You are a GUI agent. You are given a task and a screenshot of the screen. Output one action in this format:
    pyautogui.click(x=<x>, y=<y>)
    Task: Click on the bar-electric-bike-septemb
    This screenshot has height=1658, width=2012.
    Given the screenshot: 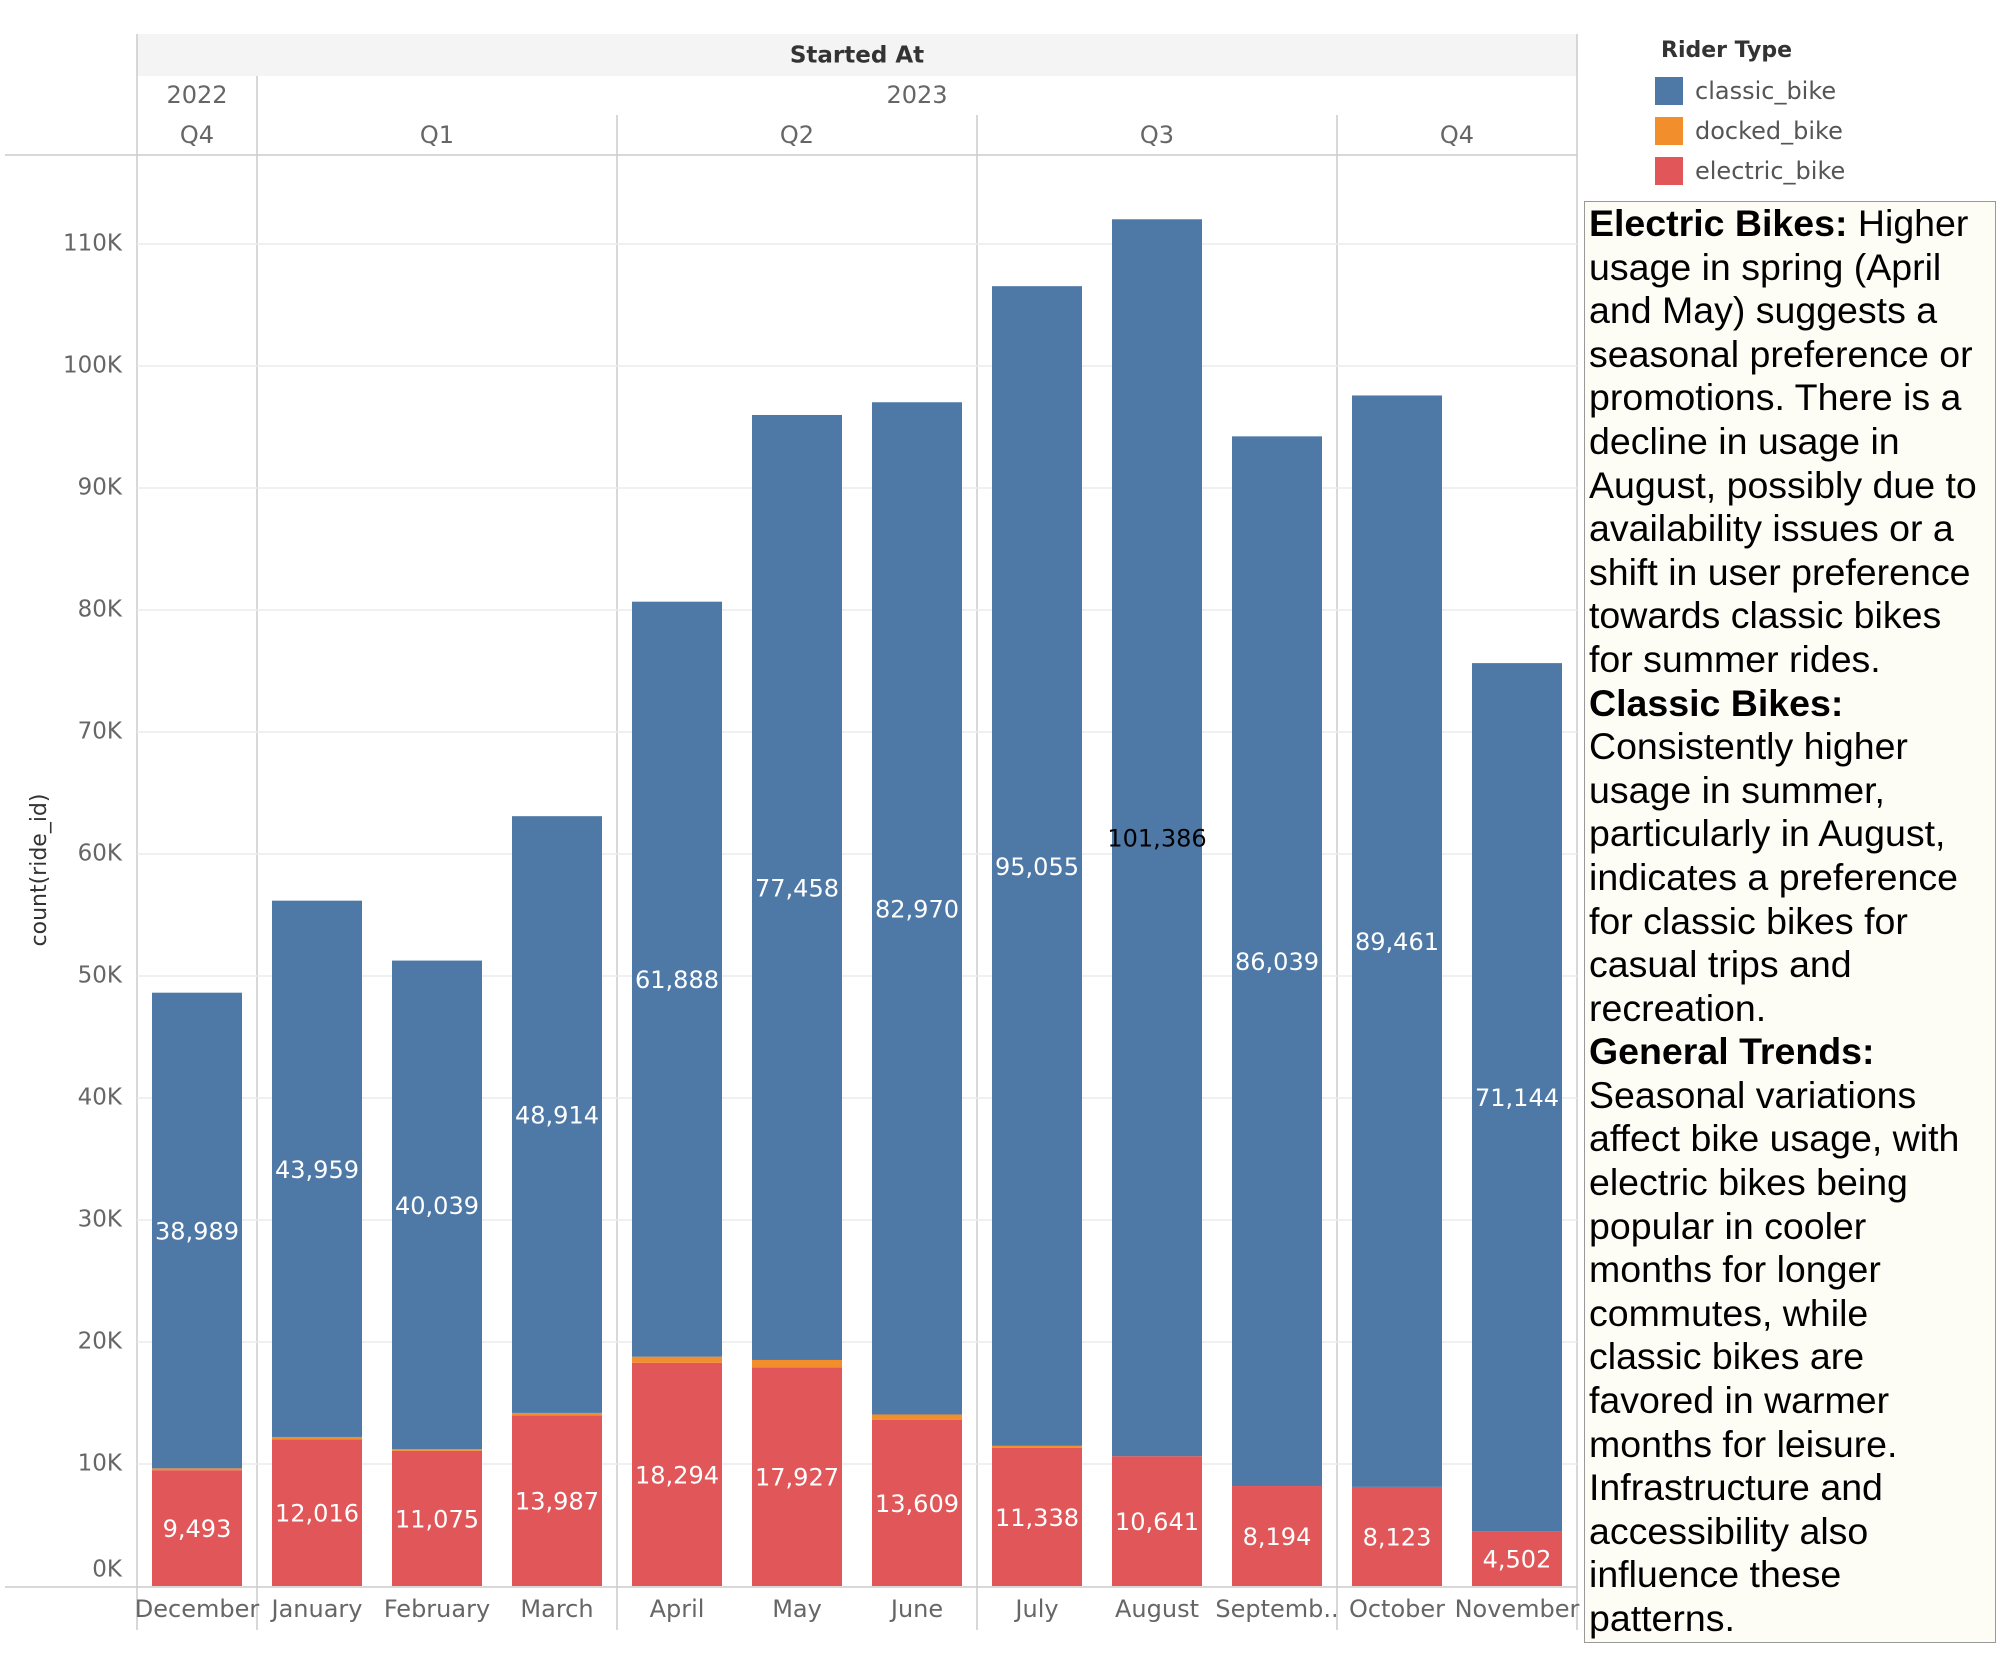 What is the action you would take?
    pyautogui.click(x=1277, y=1536)
    